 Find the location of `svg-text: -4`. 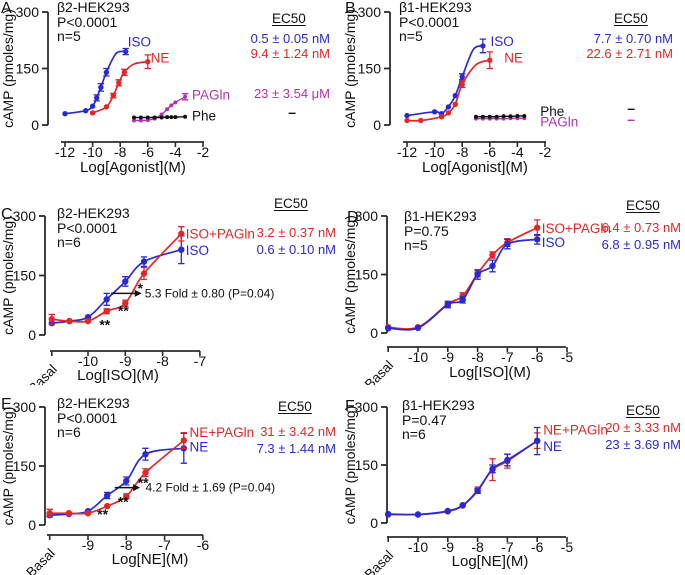

svg-text: -4 is located at coordinates (517, 152).